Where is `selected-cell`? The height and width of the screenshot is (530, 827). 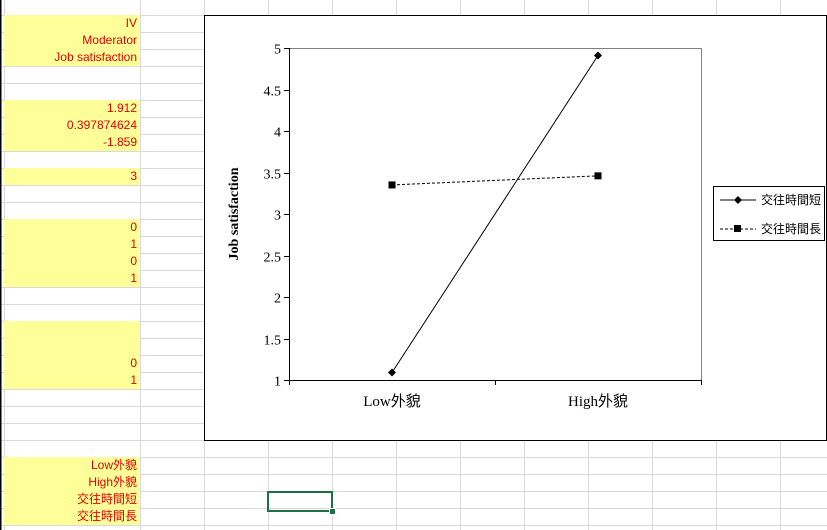 selected-cell is located at coordinates (300, 501).